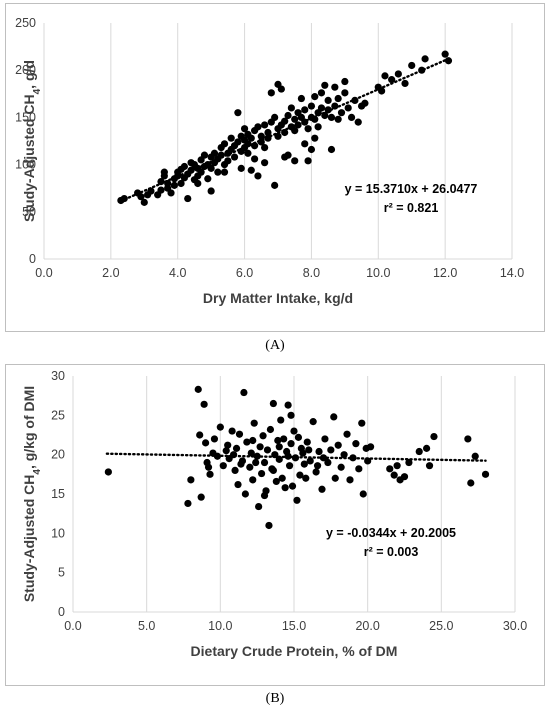  I want to click on chart-a-x-tick-label: 10.0, so click(378, 273).